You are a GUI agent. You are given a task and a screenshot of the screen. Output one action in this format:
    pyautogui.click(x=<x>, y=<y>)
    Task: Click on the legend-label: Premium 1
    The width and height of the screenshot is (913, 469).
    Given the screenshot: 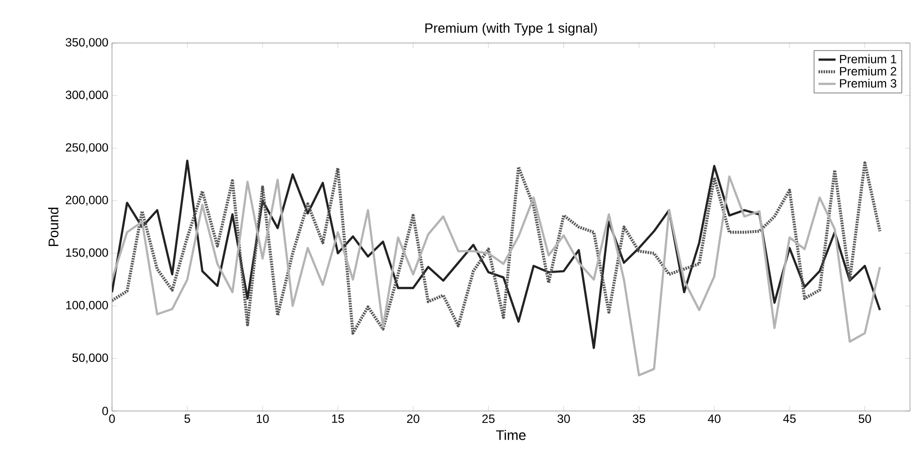 What is the action you would take?
    pyautogui.click(x=868, y=59)
    